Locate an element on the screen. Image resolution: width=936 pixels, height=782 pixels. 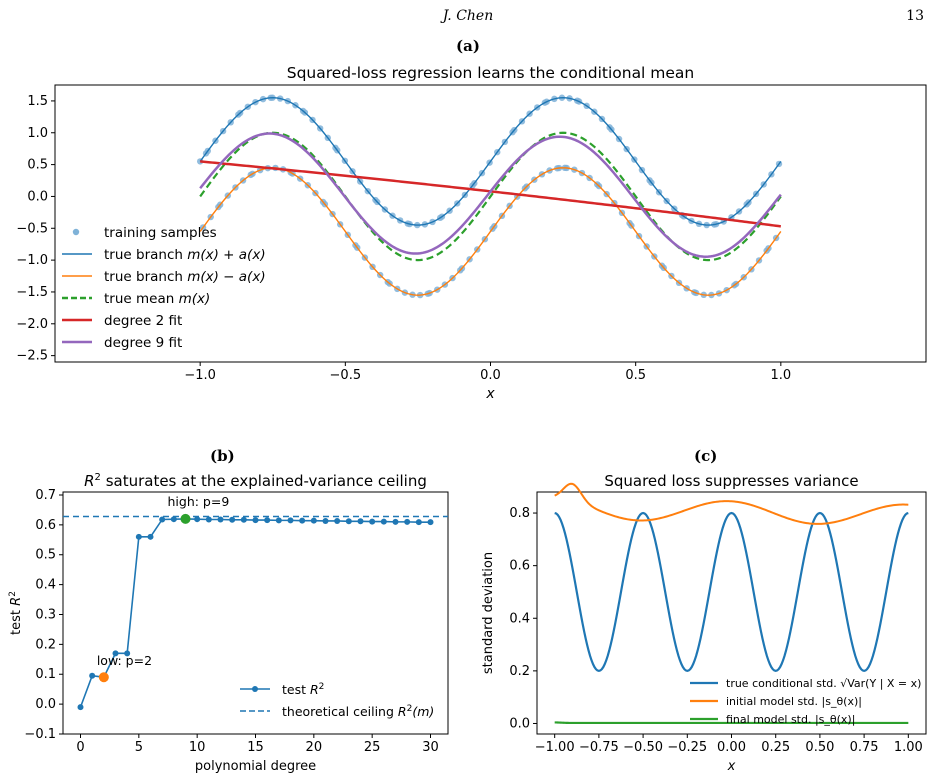
b-series-test-r2 is located at coordinates (255, 613).